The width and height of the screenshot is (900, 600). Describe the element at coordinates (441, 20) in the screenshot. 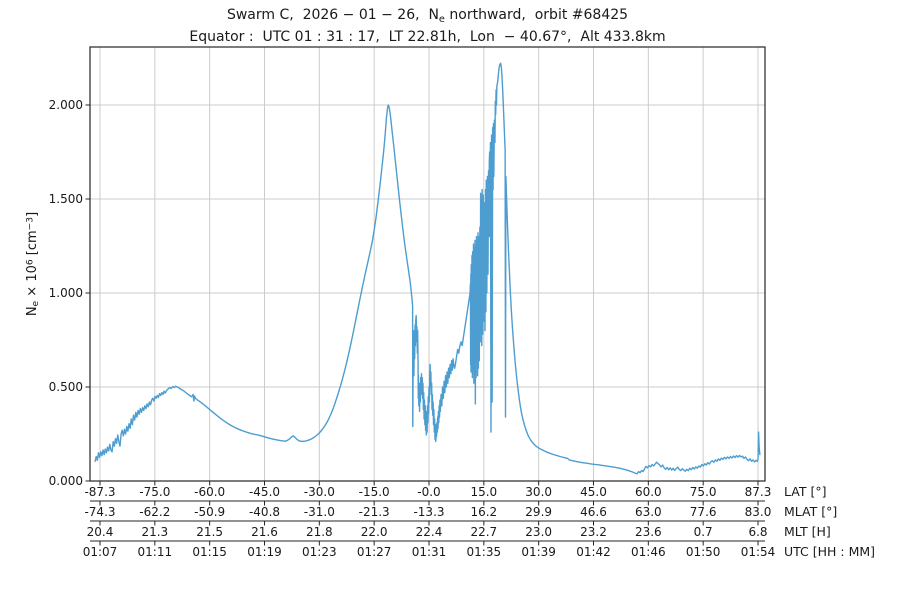

I see `title-subscript: e` at that location.